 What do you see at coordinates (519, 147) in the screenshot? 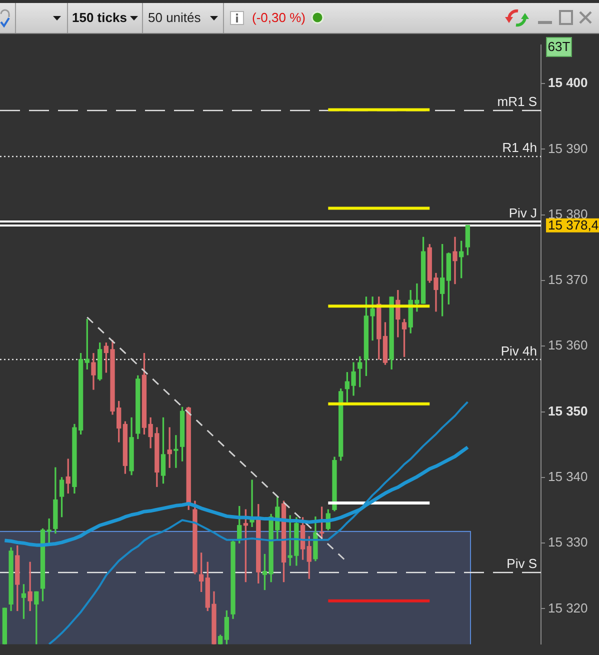
I see `ref-line-label: R1 4h` at bounding box center [519, 147].